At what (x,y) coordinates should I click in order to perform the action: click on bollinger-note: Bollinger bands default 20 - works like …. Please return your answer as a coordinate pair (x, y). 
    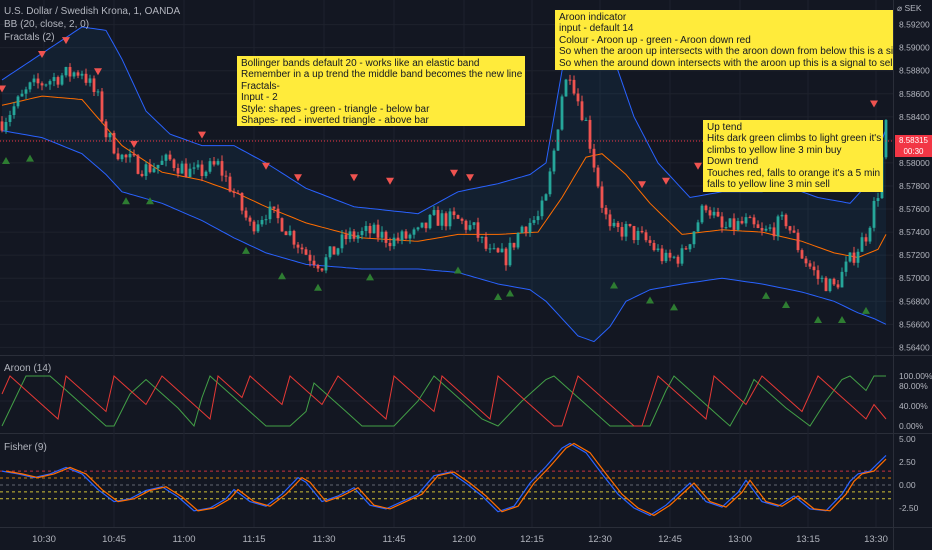
    Looking at the image, I should click on (381, 91).